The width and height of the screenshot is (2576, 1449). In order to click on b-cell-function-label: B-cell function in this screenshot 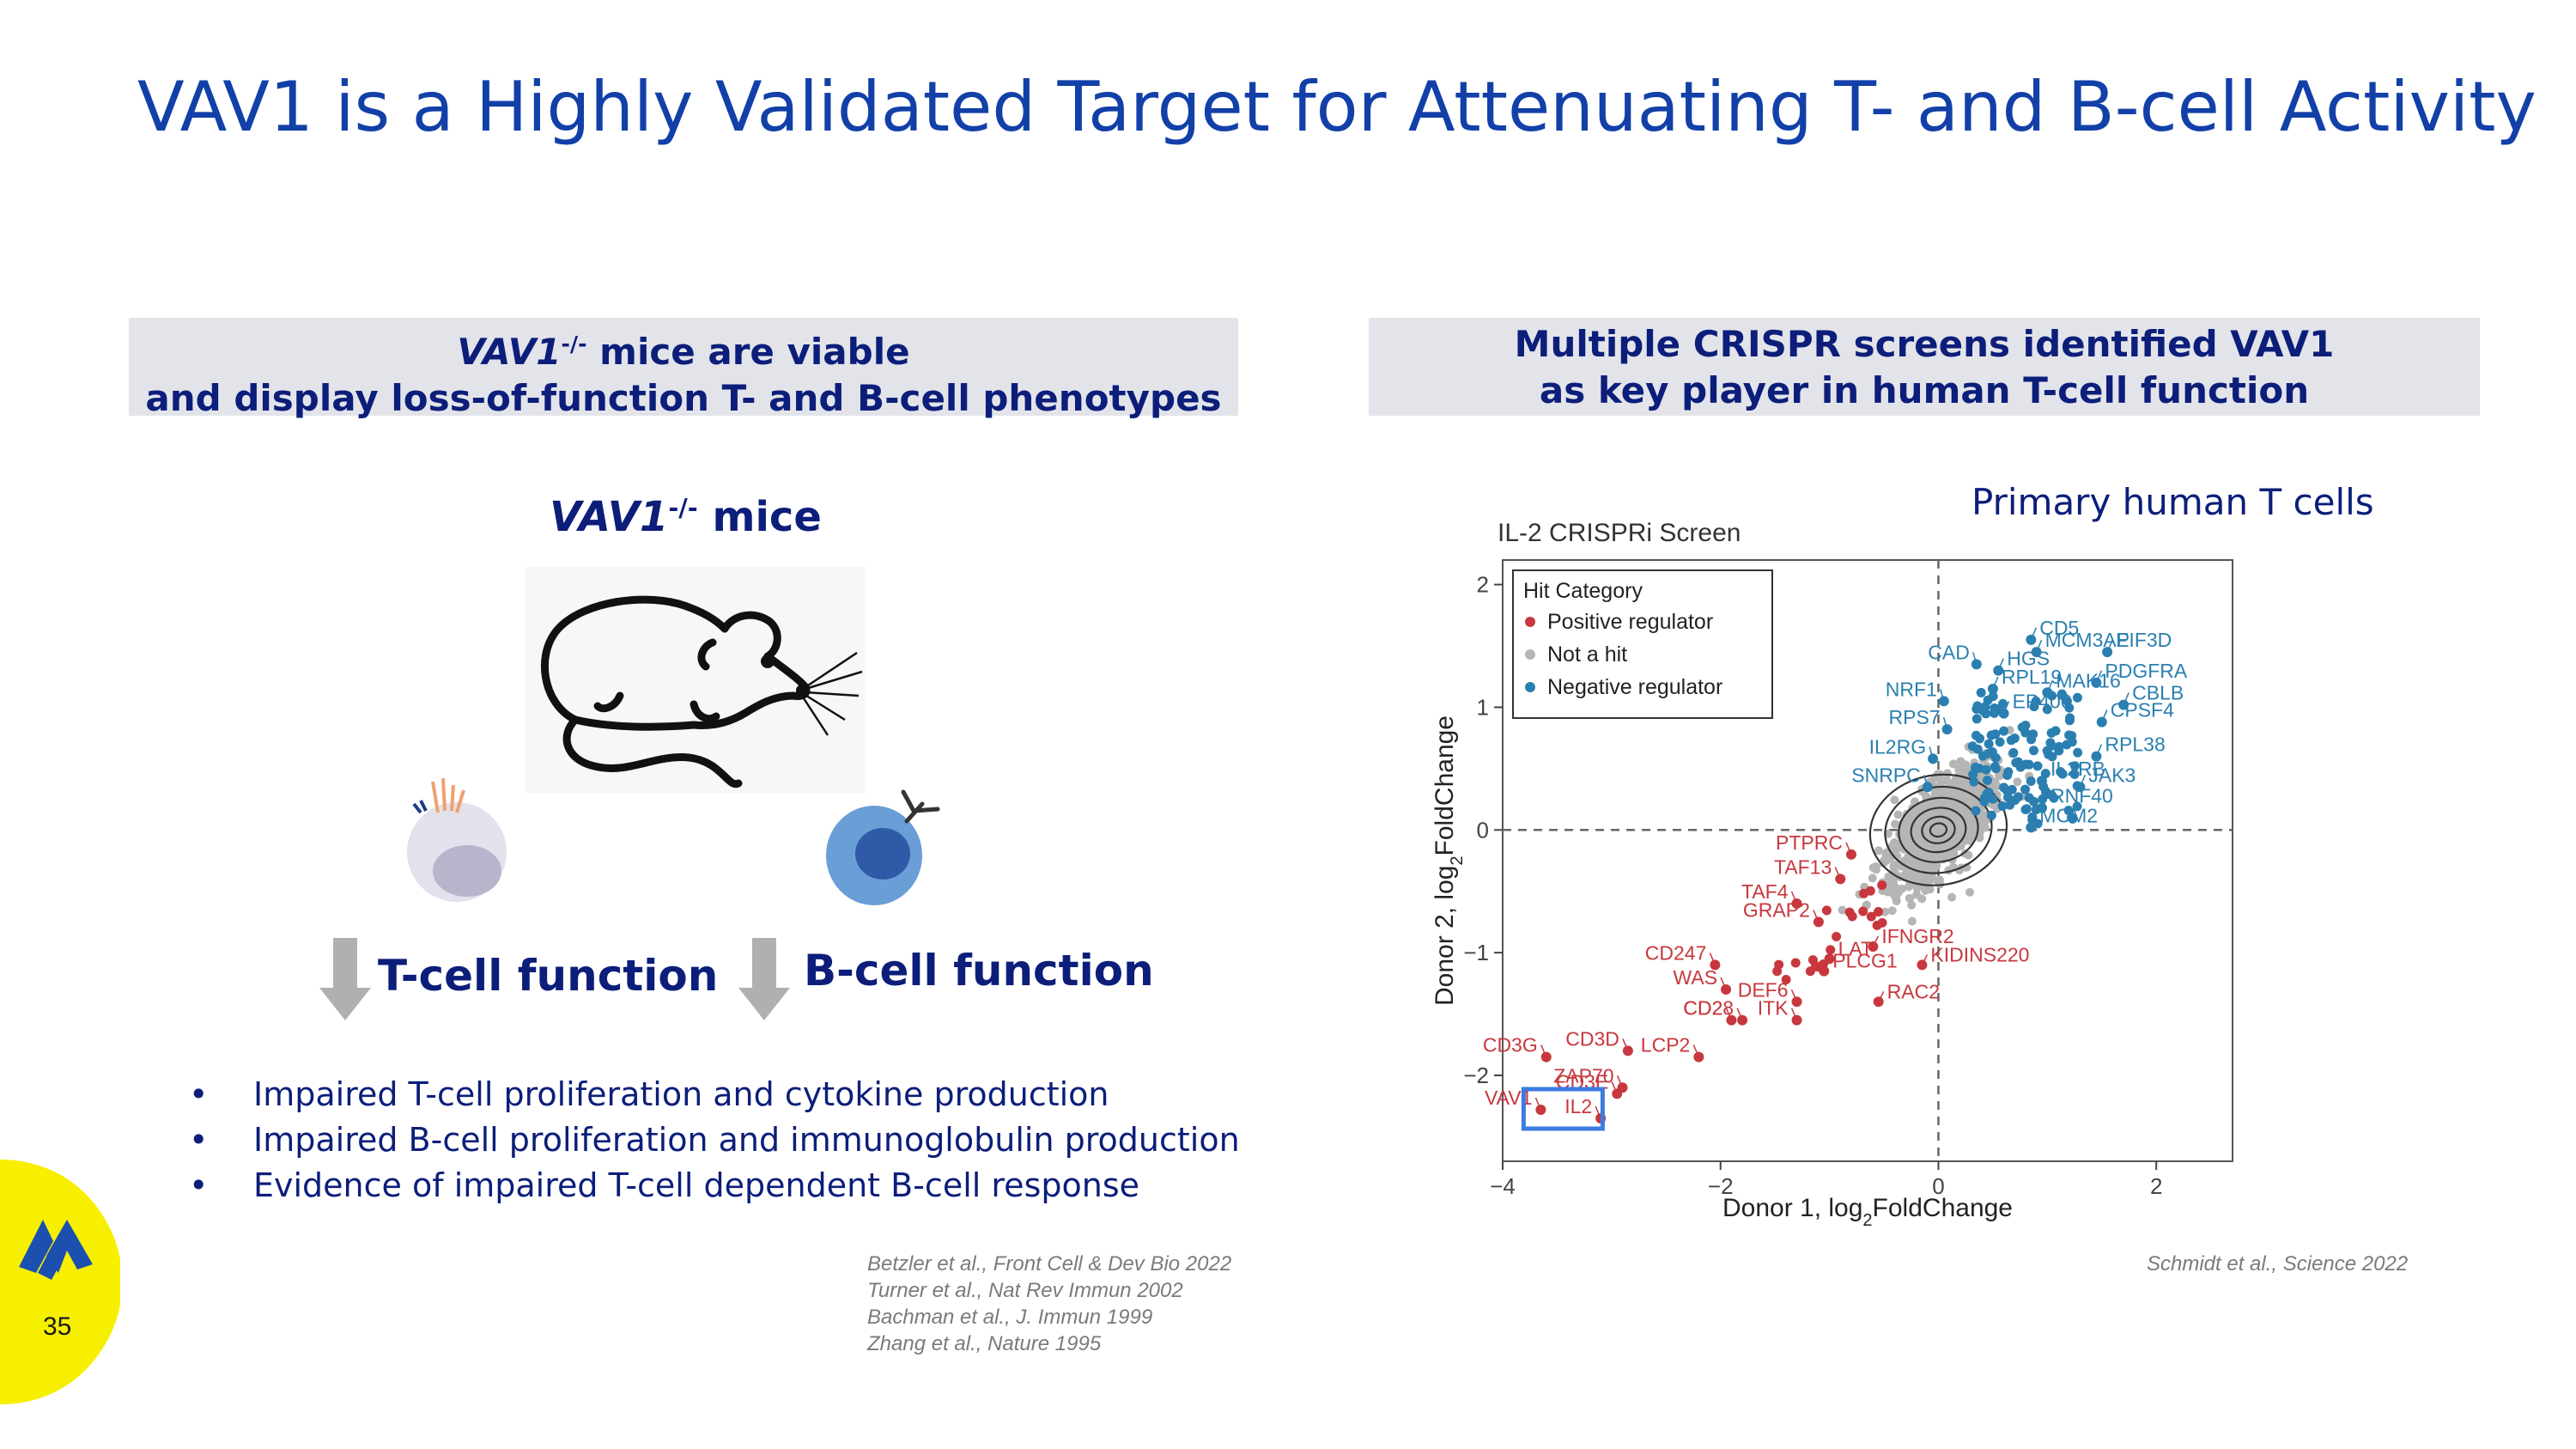, I will do `click(979, 970)`.